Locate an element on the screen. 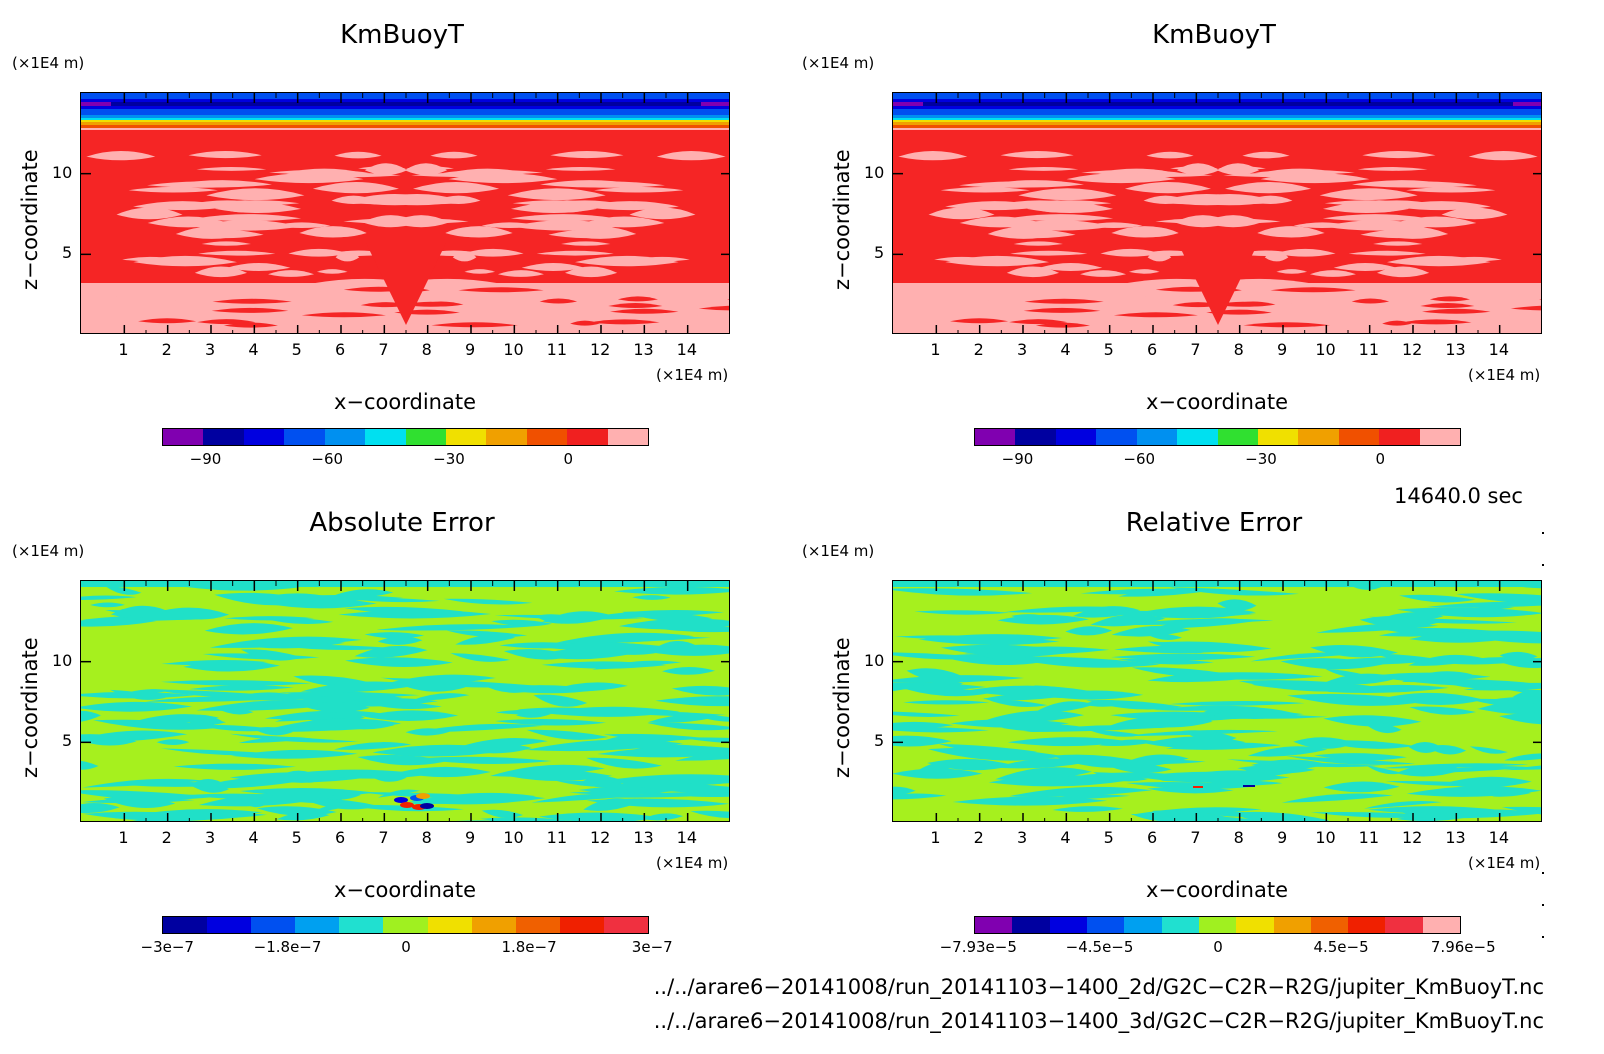  x-unit-label: (×1E4 m) is located at coordinates (692, 863).